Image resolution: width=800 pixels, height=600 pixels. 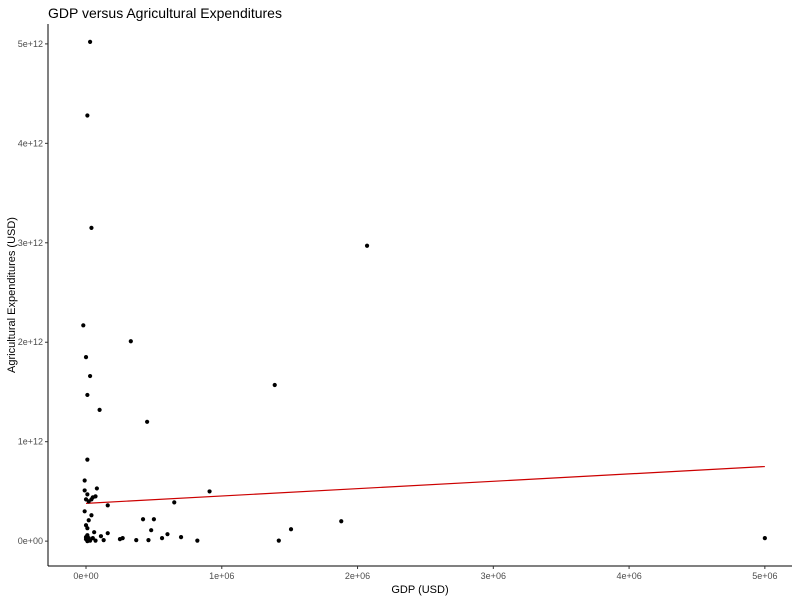 What do you see at coordinates (85, 576) in the screenshot?
I see `x-tick-label: 0e+00` at bounding box center [85, 576].